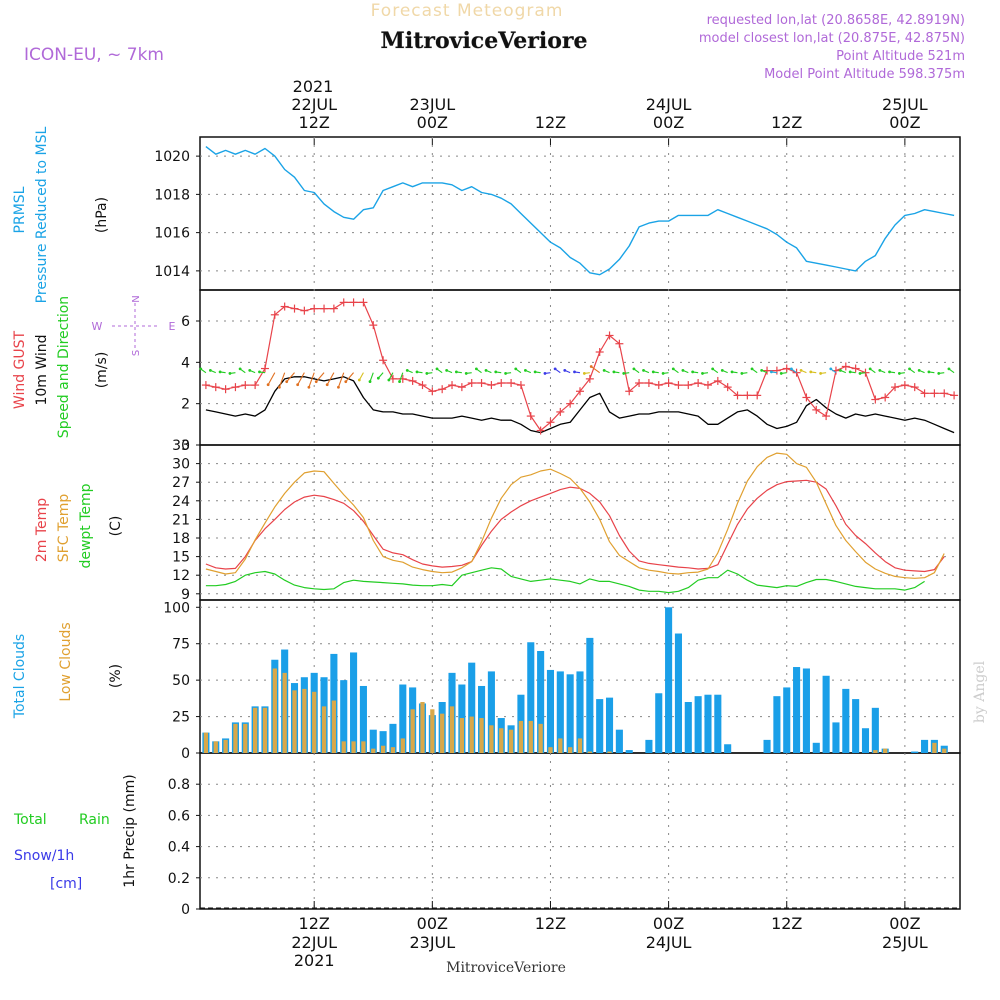 The height and width of the screenshot is (1000, 1000). What do you see at coordinates (172, 326) in the screenshot?
I see `compass-e: E` at bounding box center [172, 326].